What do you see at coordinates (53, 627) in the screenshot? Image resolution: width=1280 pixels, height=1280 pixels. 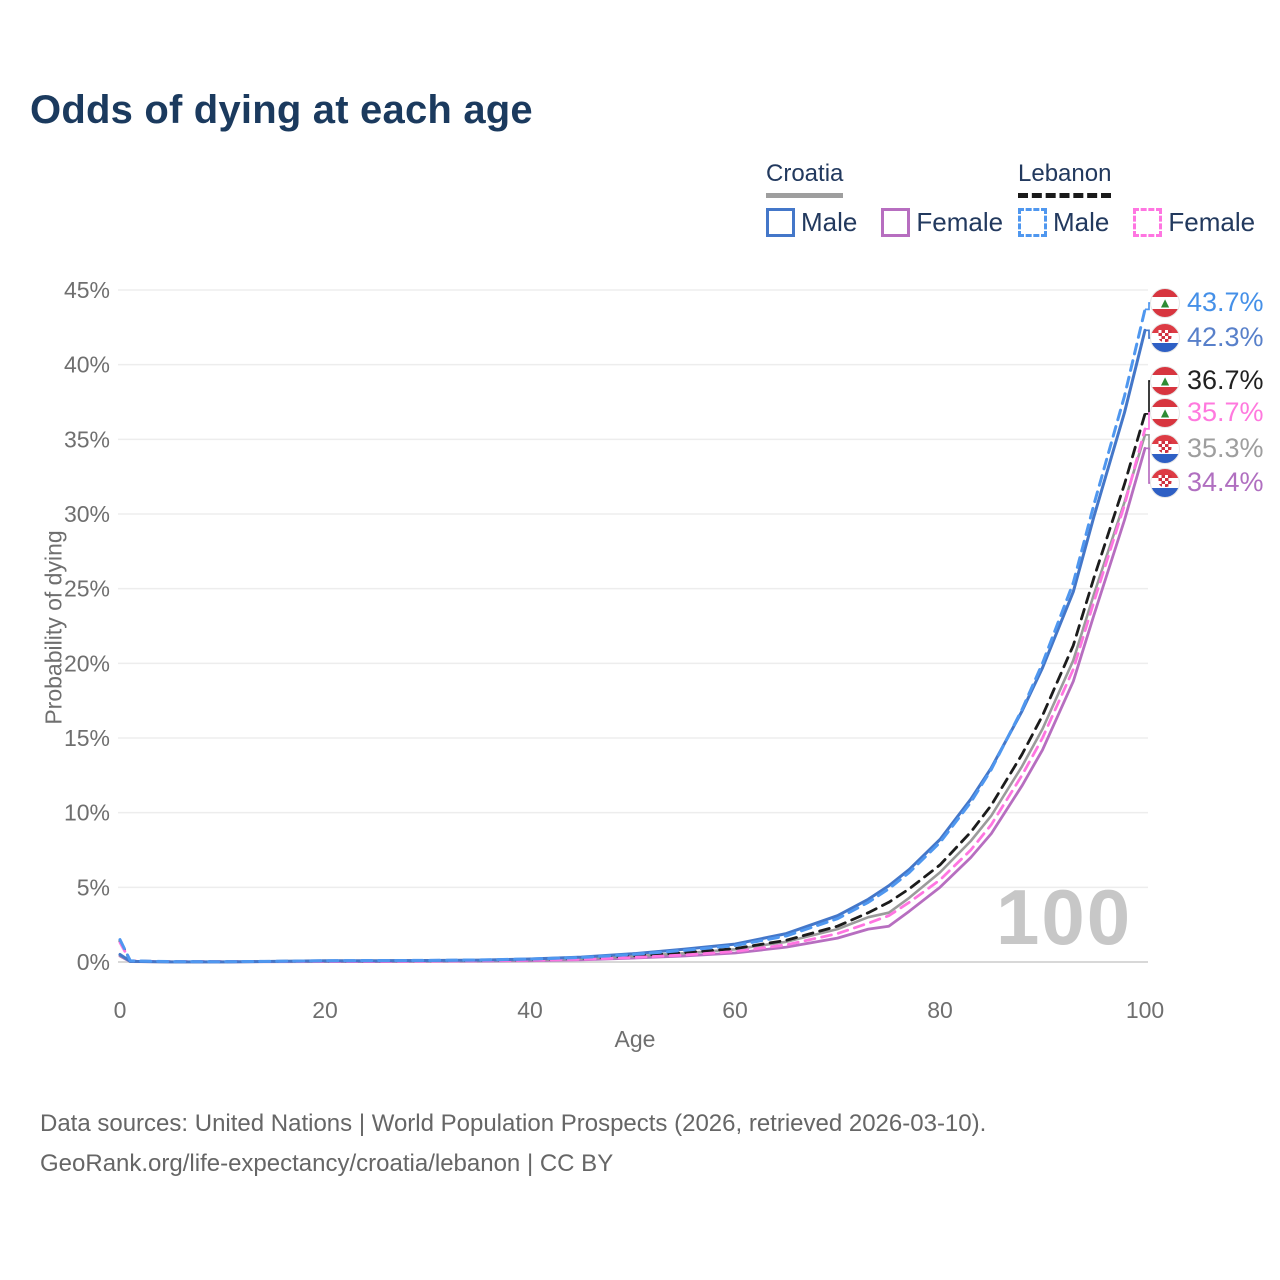 I see `y-axis-title: Probability of dying` at bounding box center [53, 627].